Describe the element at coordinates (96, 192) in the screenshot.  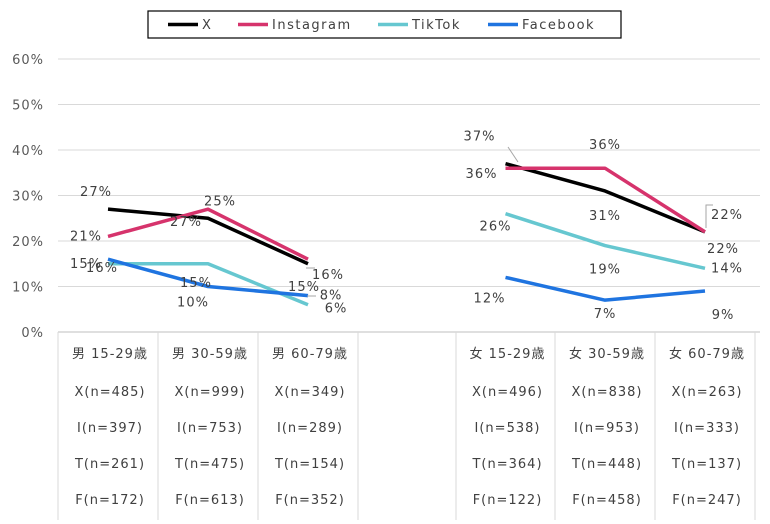
I see `data-label-x: 27%` at that location.